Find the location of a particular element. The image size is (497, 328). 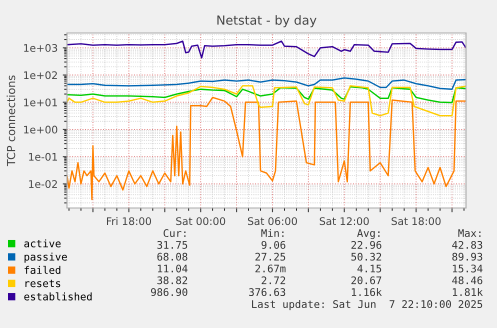

chart-title: Netstat - by day is located at coordinates (266, 21).